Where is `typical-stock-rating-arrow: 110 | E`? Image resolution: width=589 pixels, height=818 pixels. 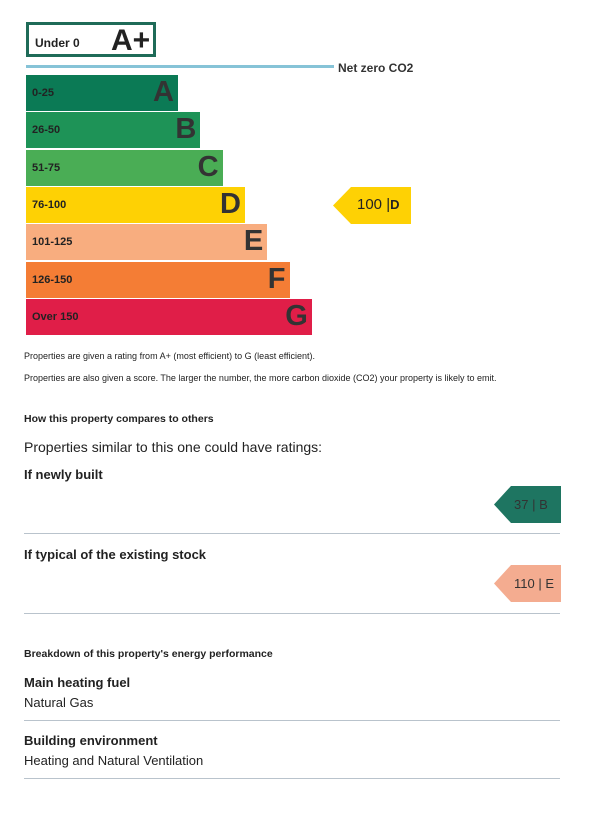
typical-stock-rating-arrow: 110 | E is located at coordinates (527, 586).